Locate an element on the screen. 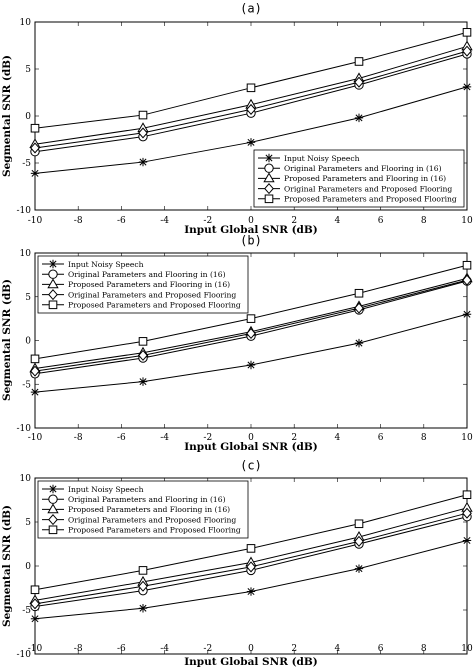  panel-label: (c) is located at coordinates (251, 466).